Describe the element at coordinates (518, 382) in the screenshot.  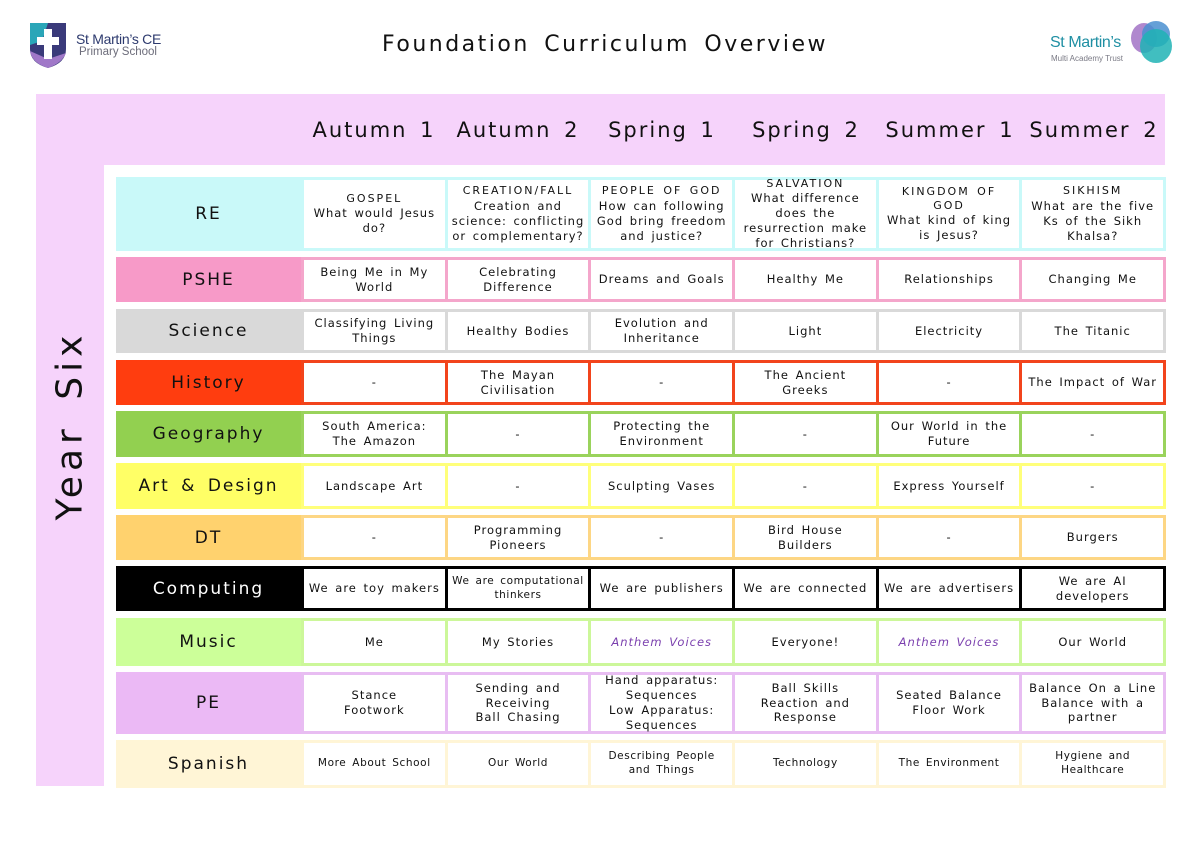
I see `curriculum-cell: The Mayan Civilisation` at that location.